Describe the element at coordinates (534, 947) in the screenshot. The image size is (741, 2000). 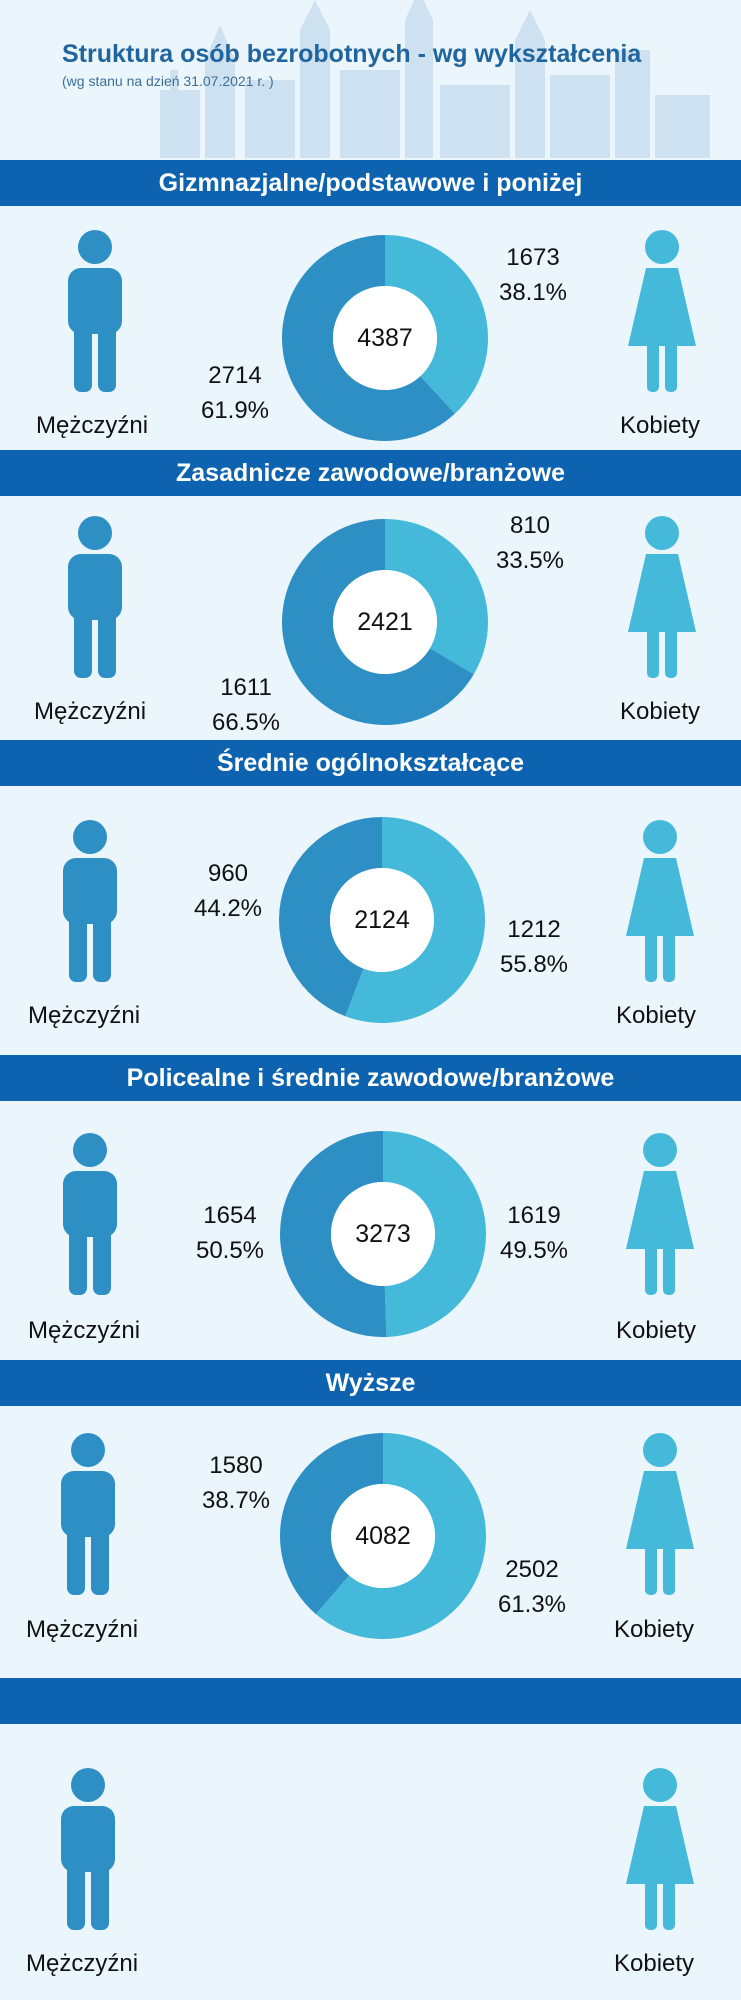
I see `women-stat: 1212 55.8%` at that location.